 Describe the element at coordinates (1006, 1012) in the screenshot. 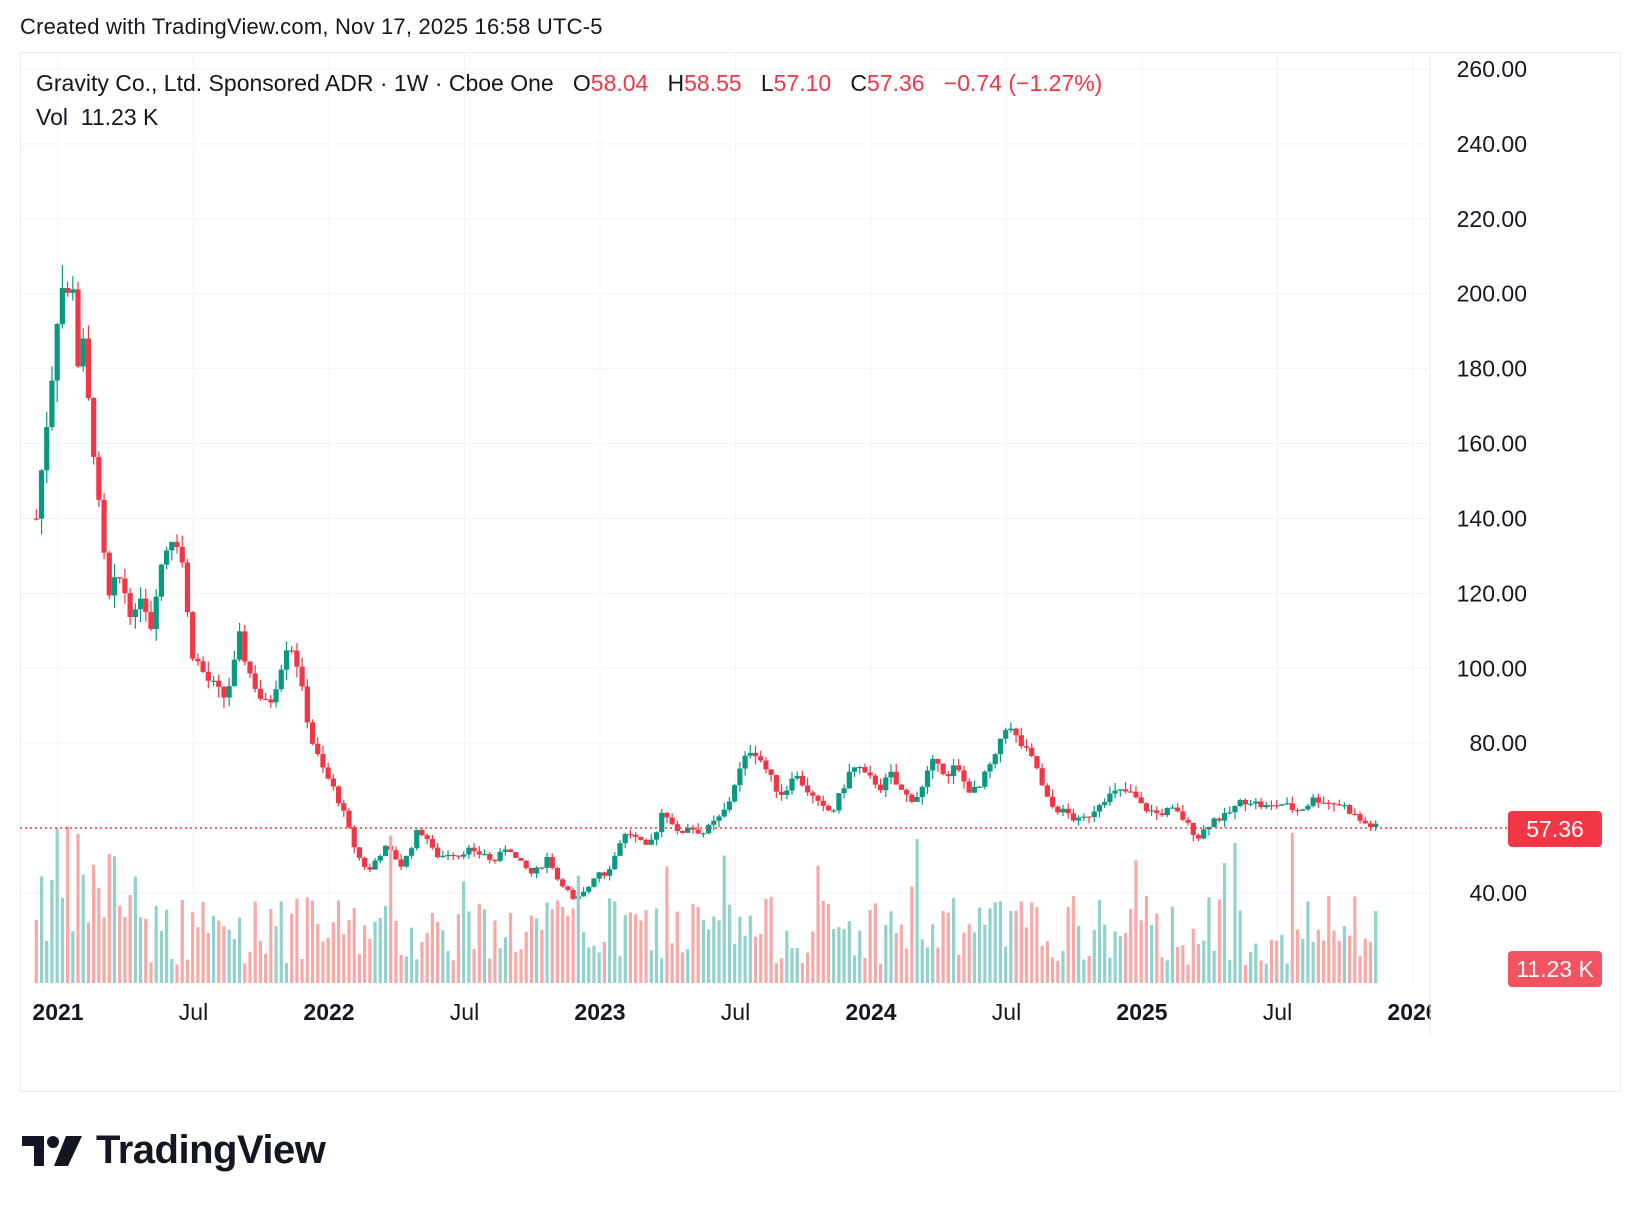

I see `x-tick-label: Jul` at that location.